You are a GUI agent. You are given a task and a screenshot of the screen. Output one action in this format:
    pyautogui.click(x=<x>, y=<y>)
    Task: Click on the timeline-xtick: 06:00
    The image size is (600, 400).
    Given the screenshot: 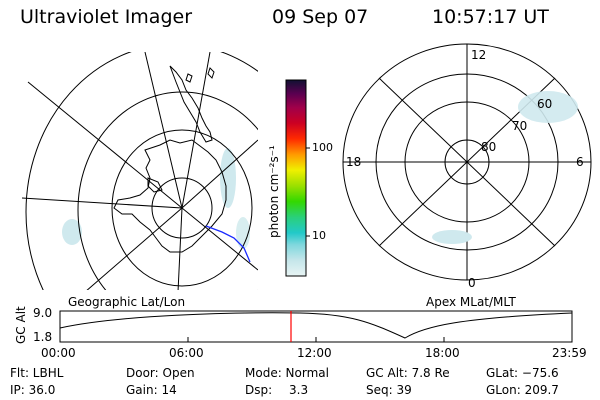 What is the action you would take?
    pyautogui.click(x=186, y=353)
    